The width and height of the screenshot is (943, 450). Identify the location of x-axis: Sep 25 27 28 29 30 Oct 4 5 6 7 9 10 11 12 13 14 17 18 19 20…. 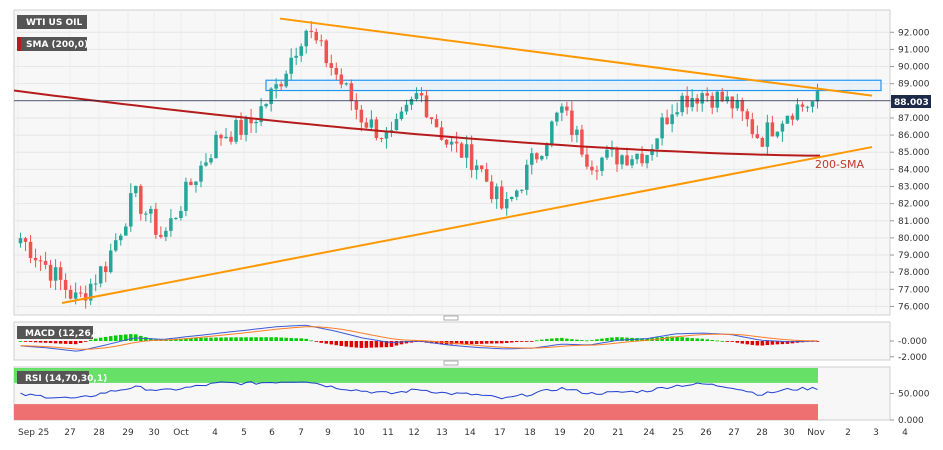
(463, 433).